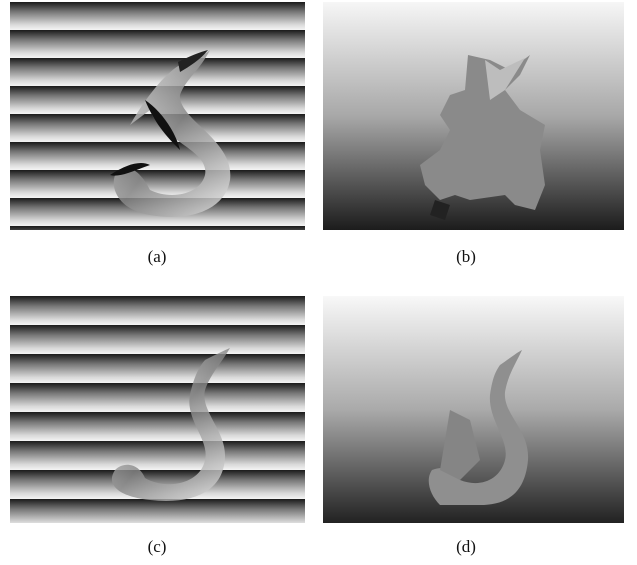 This screenshot has height=565, width=637. I want to click on swan, so click(170, 424).